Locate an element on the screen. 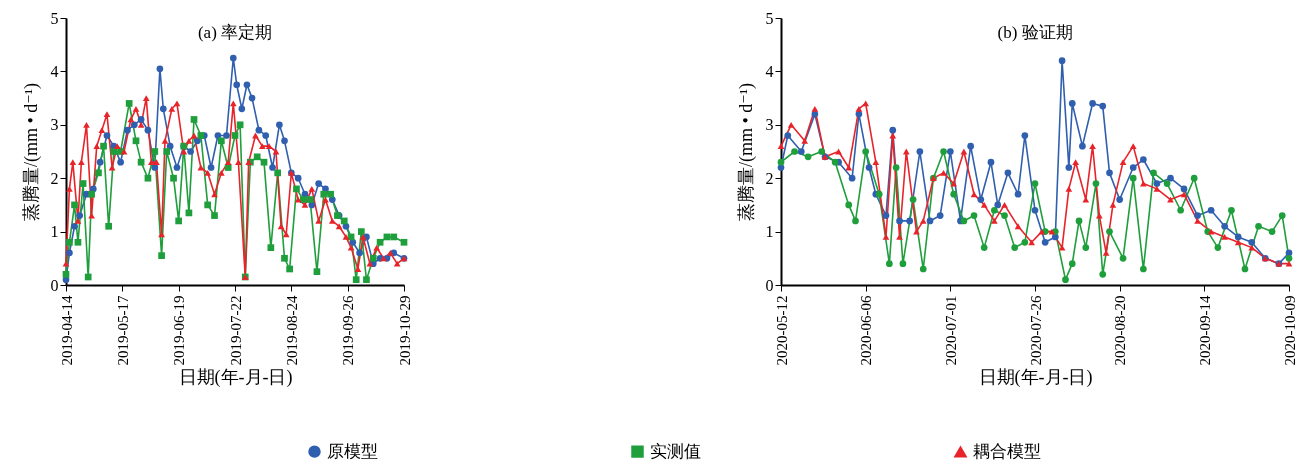 The image size is (1305, 464). x-tick-label: 2020-07-26 is located at coordinates (1035, 330).